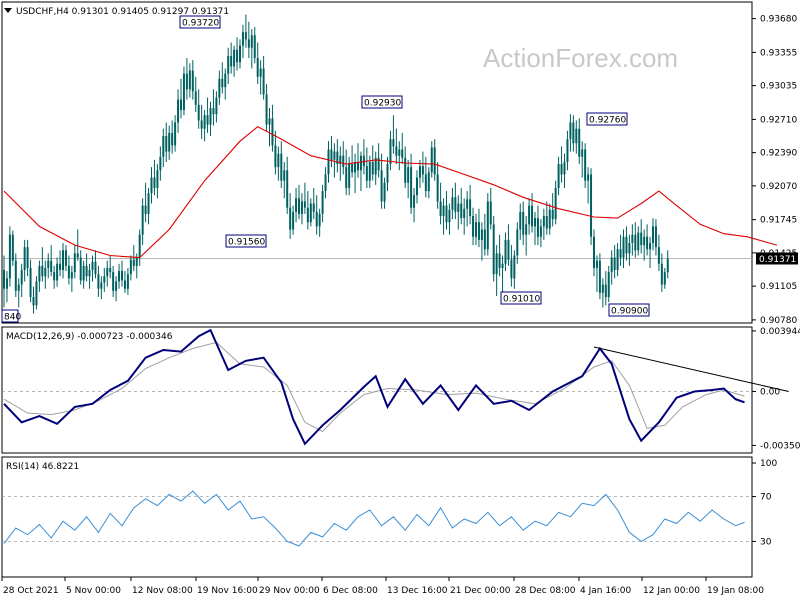 Image resolution: width=800 pixels, height=600 pixels. Describe the element at coordinates (89, 337) in the screenshot. I see `macd-title: MACD(12,26,9) -0.000723 -0.000346` at that location.